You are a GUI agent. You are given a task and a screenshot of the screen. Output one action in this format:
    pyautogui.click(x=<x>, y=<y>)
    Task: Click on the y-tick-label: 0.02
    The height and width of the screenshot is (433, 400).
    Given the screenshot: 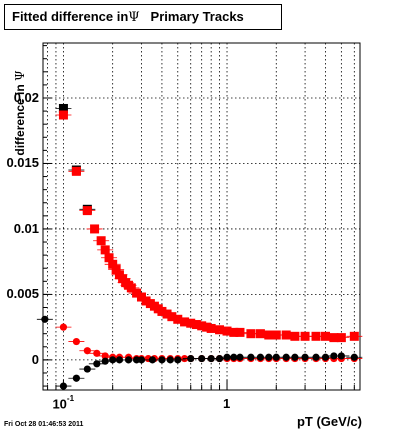 What is the action you would take?
    pyautogui.click(x=26, y=97)
    